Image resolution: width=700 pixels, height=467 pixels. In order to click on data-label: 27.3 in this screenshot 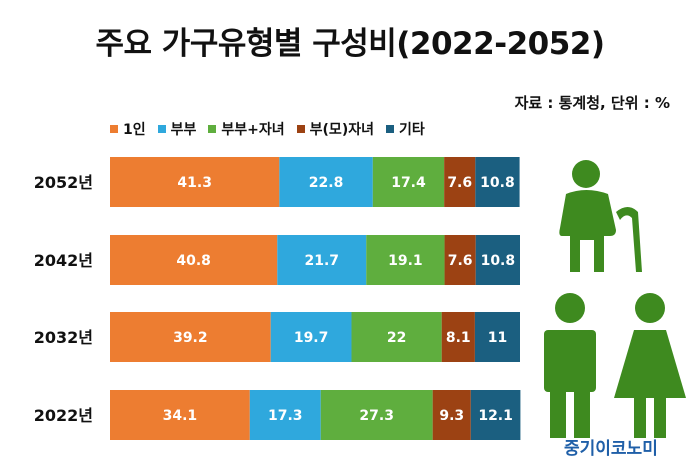, I will do `click(376, 416)`.